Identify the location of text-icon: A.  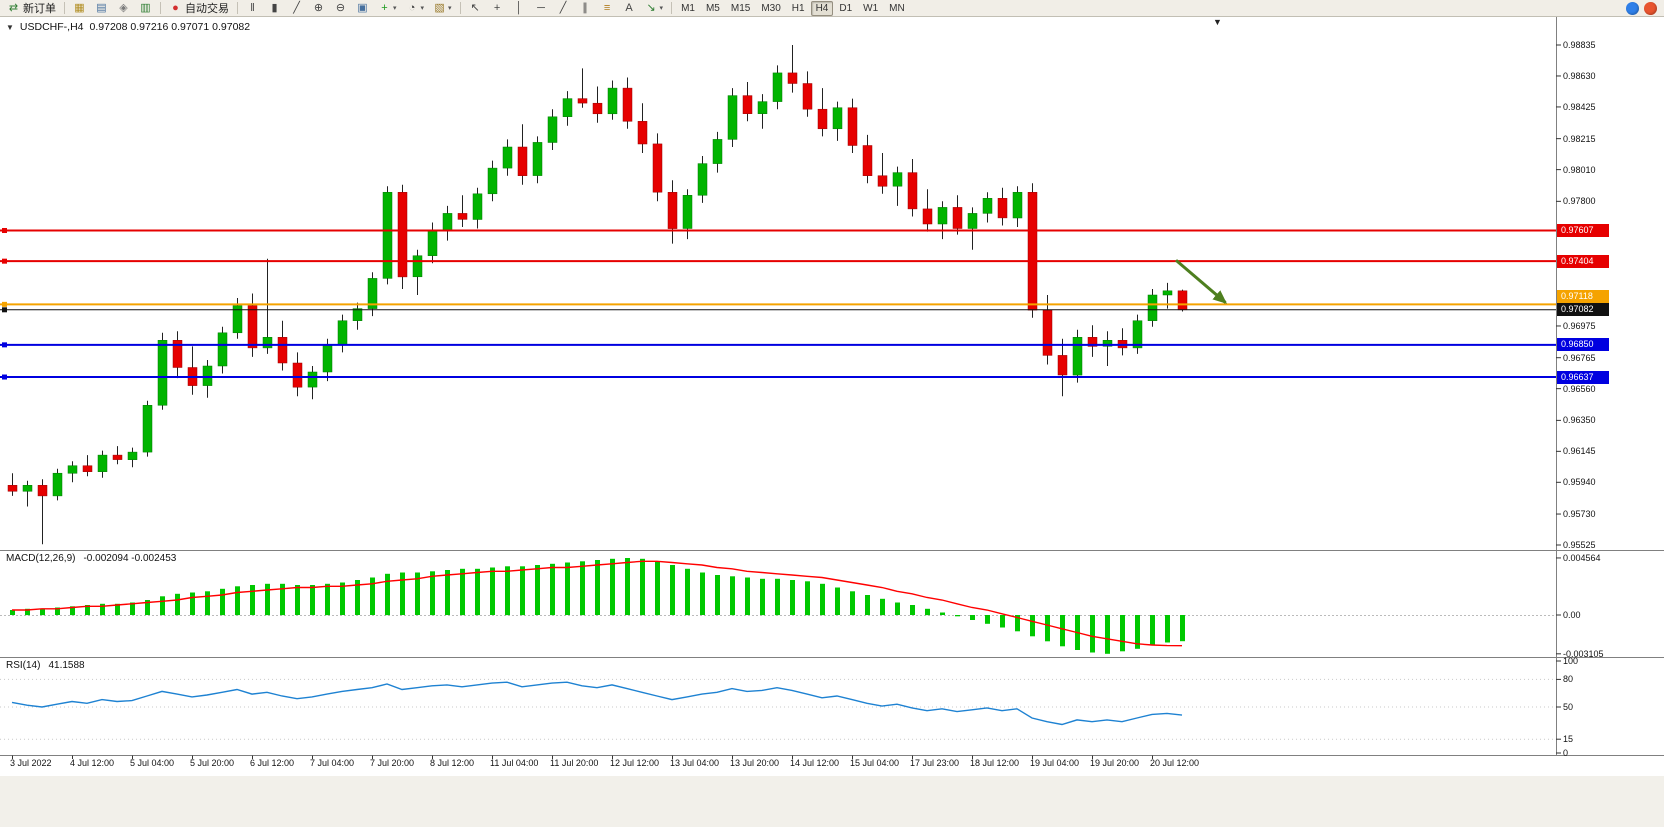
(629, 7).